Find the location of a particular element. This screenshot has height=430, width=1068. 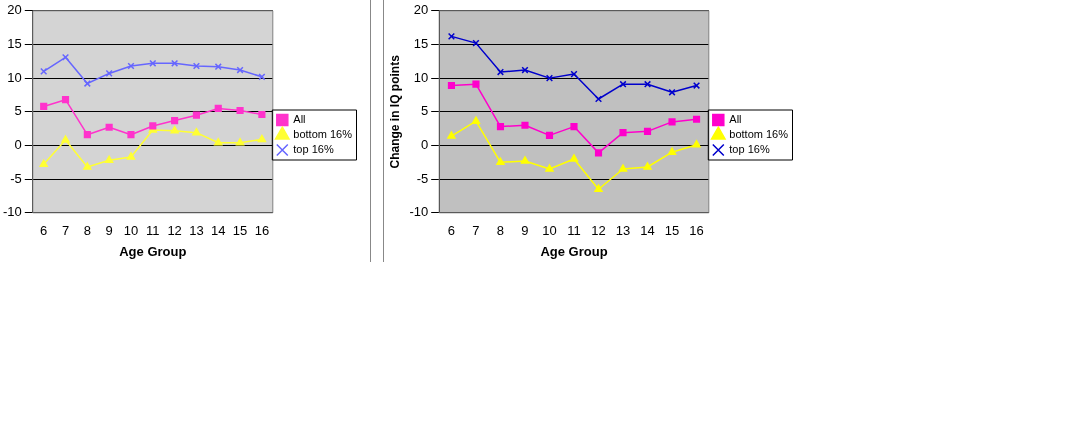

y-axis-title: Change in IQ points is located at coordinates (394, 111).